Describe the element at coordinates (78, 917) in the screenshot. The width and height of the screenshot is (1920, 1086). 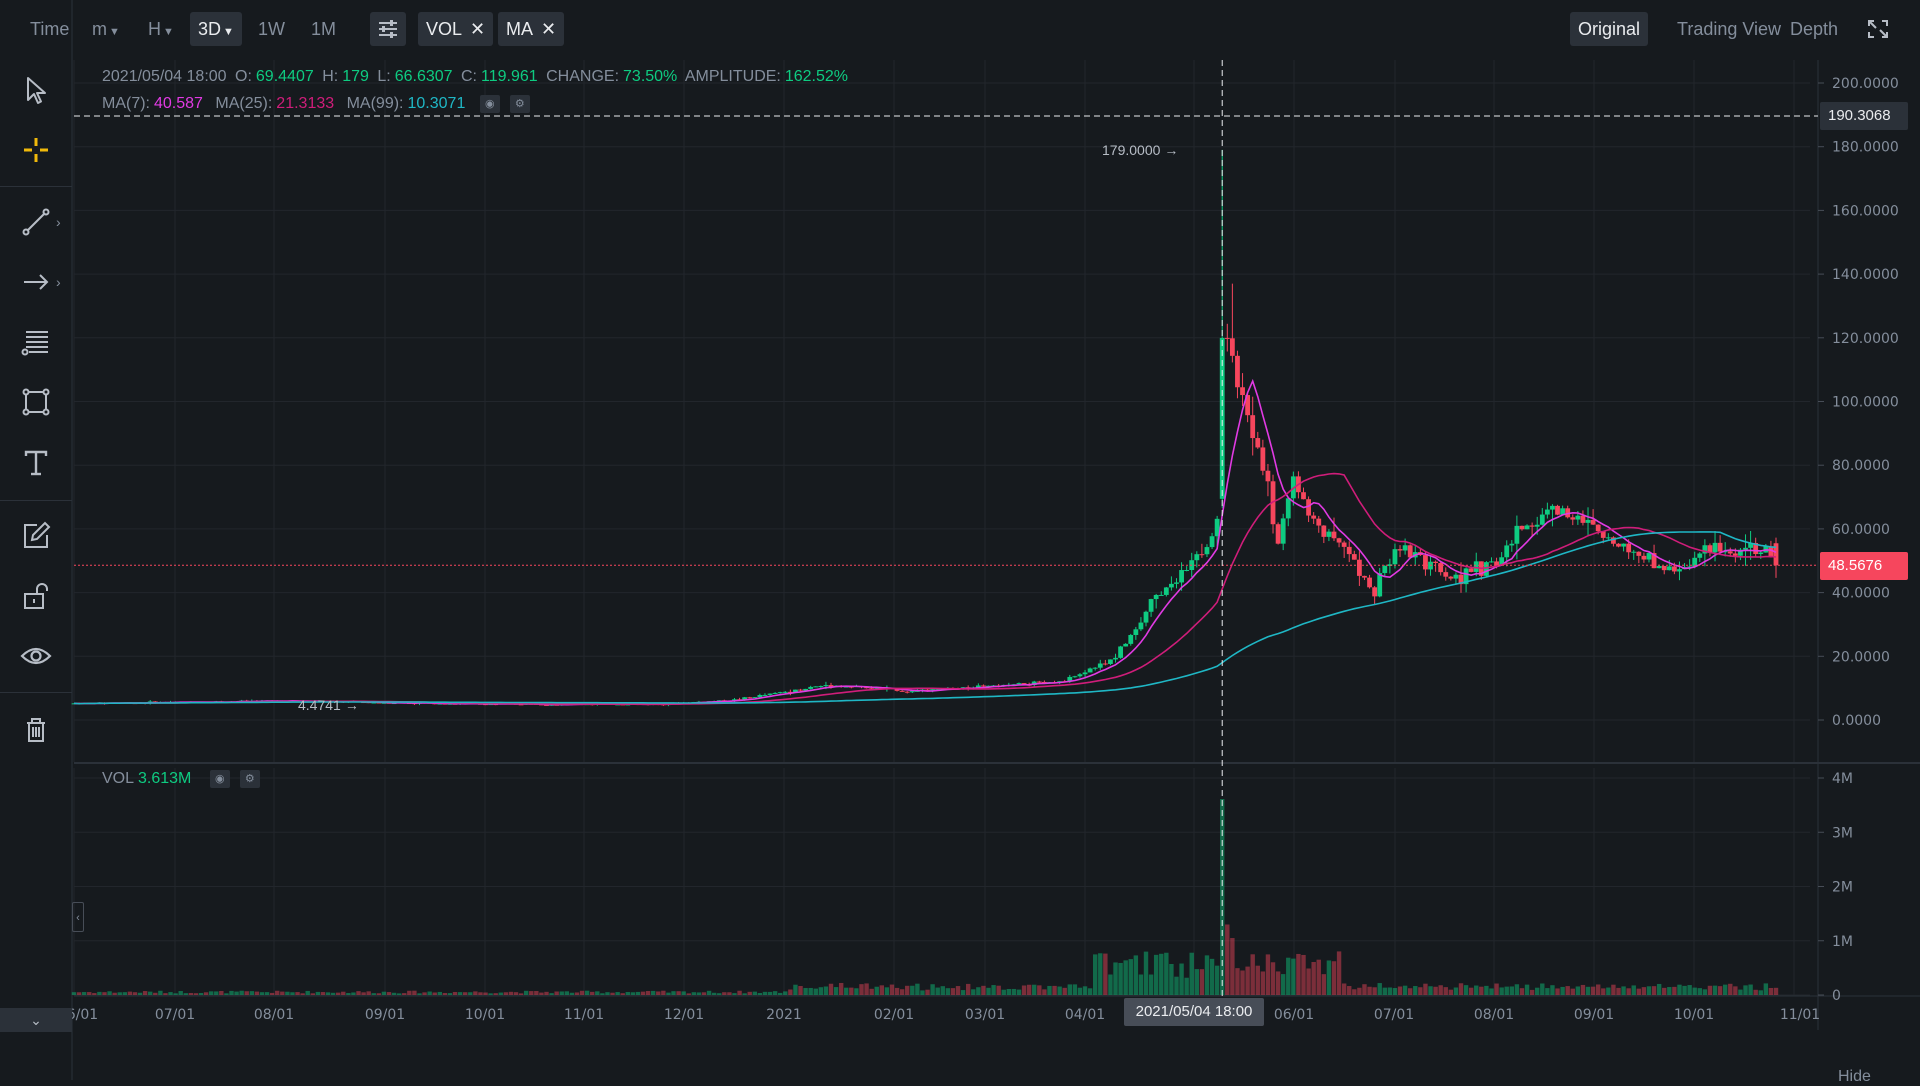
I see `collapse-toolbar-handle: ‹` at that location.